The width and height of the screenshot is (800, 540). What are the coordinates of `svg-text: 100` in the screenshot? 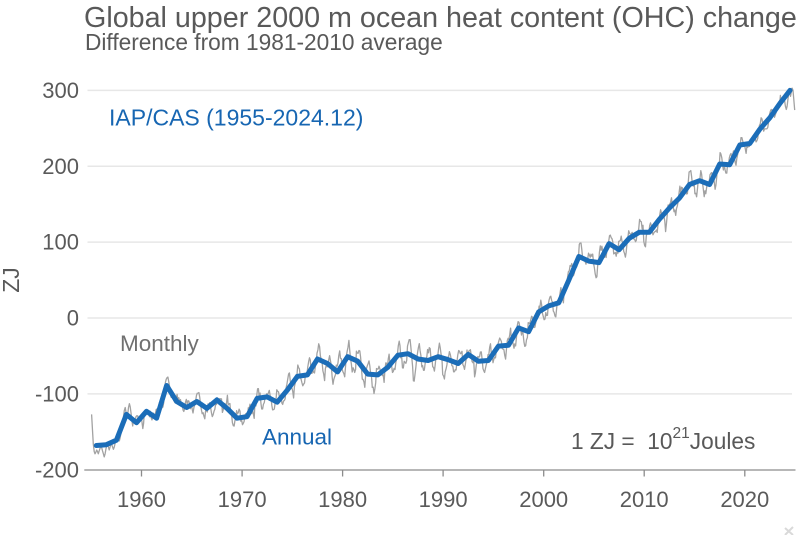 It's located at (60, 242).